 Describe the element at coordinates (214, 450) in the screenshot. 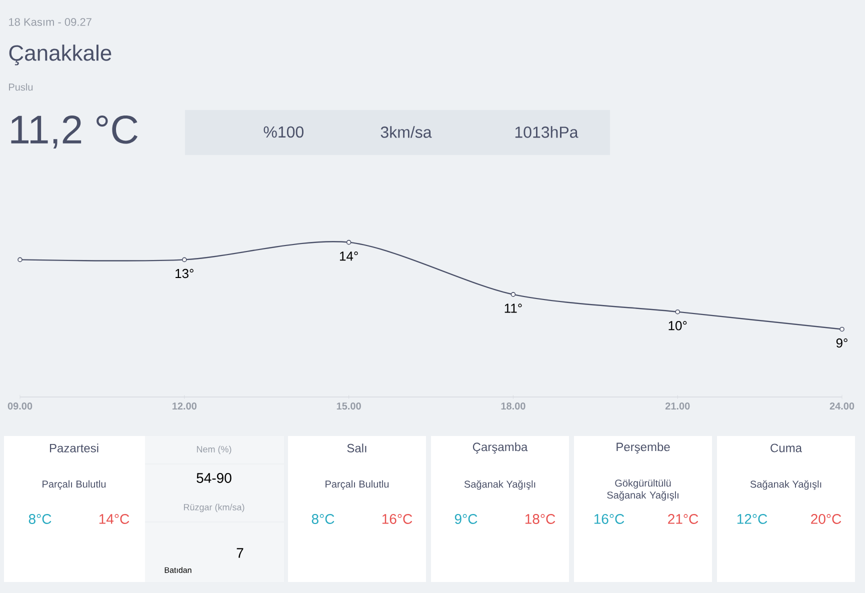

I see `text: Nem (%)` at that location.